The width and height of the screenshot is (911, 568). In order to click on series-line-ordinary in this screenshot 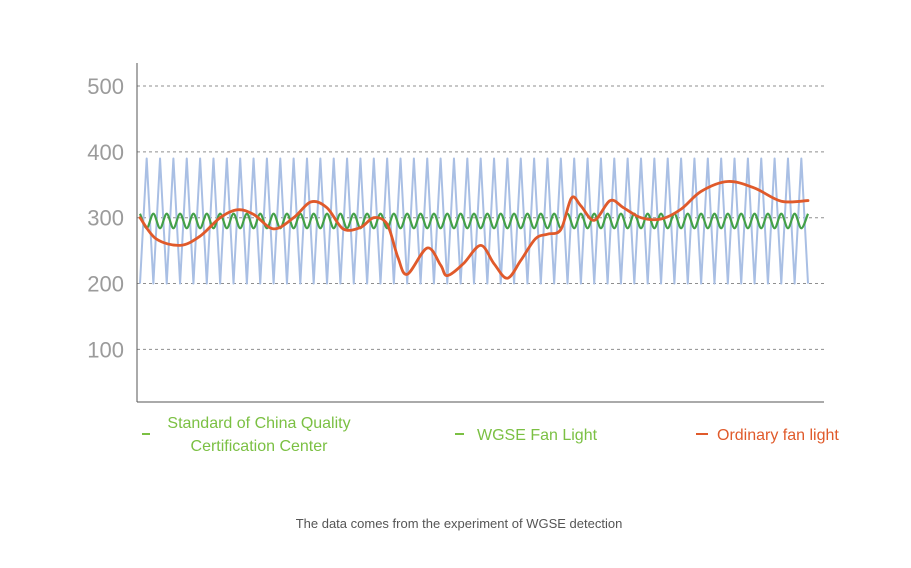, I will do `click(474, 230)`.